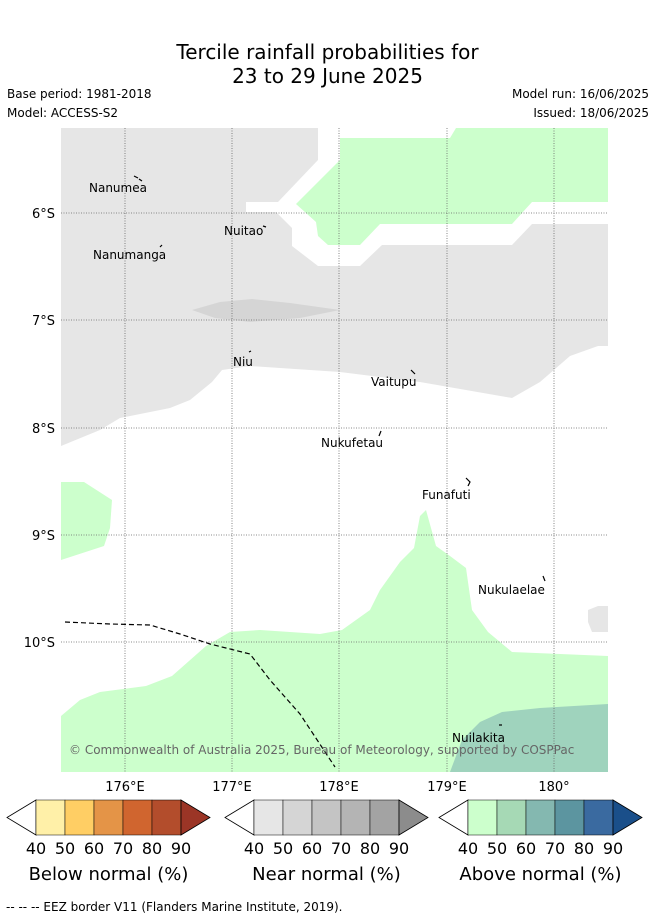 The image size is (655, 919). Describe the element at coordinates (478, 738) in the screenshot. I see `place-label: Nuilakita` at that location.